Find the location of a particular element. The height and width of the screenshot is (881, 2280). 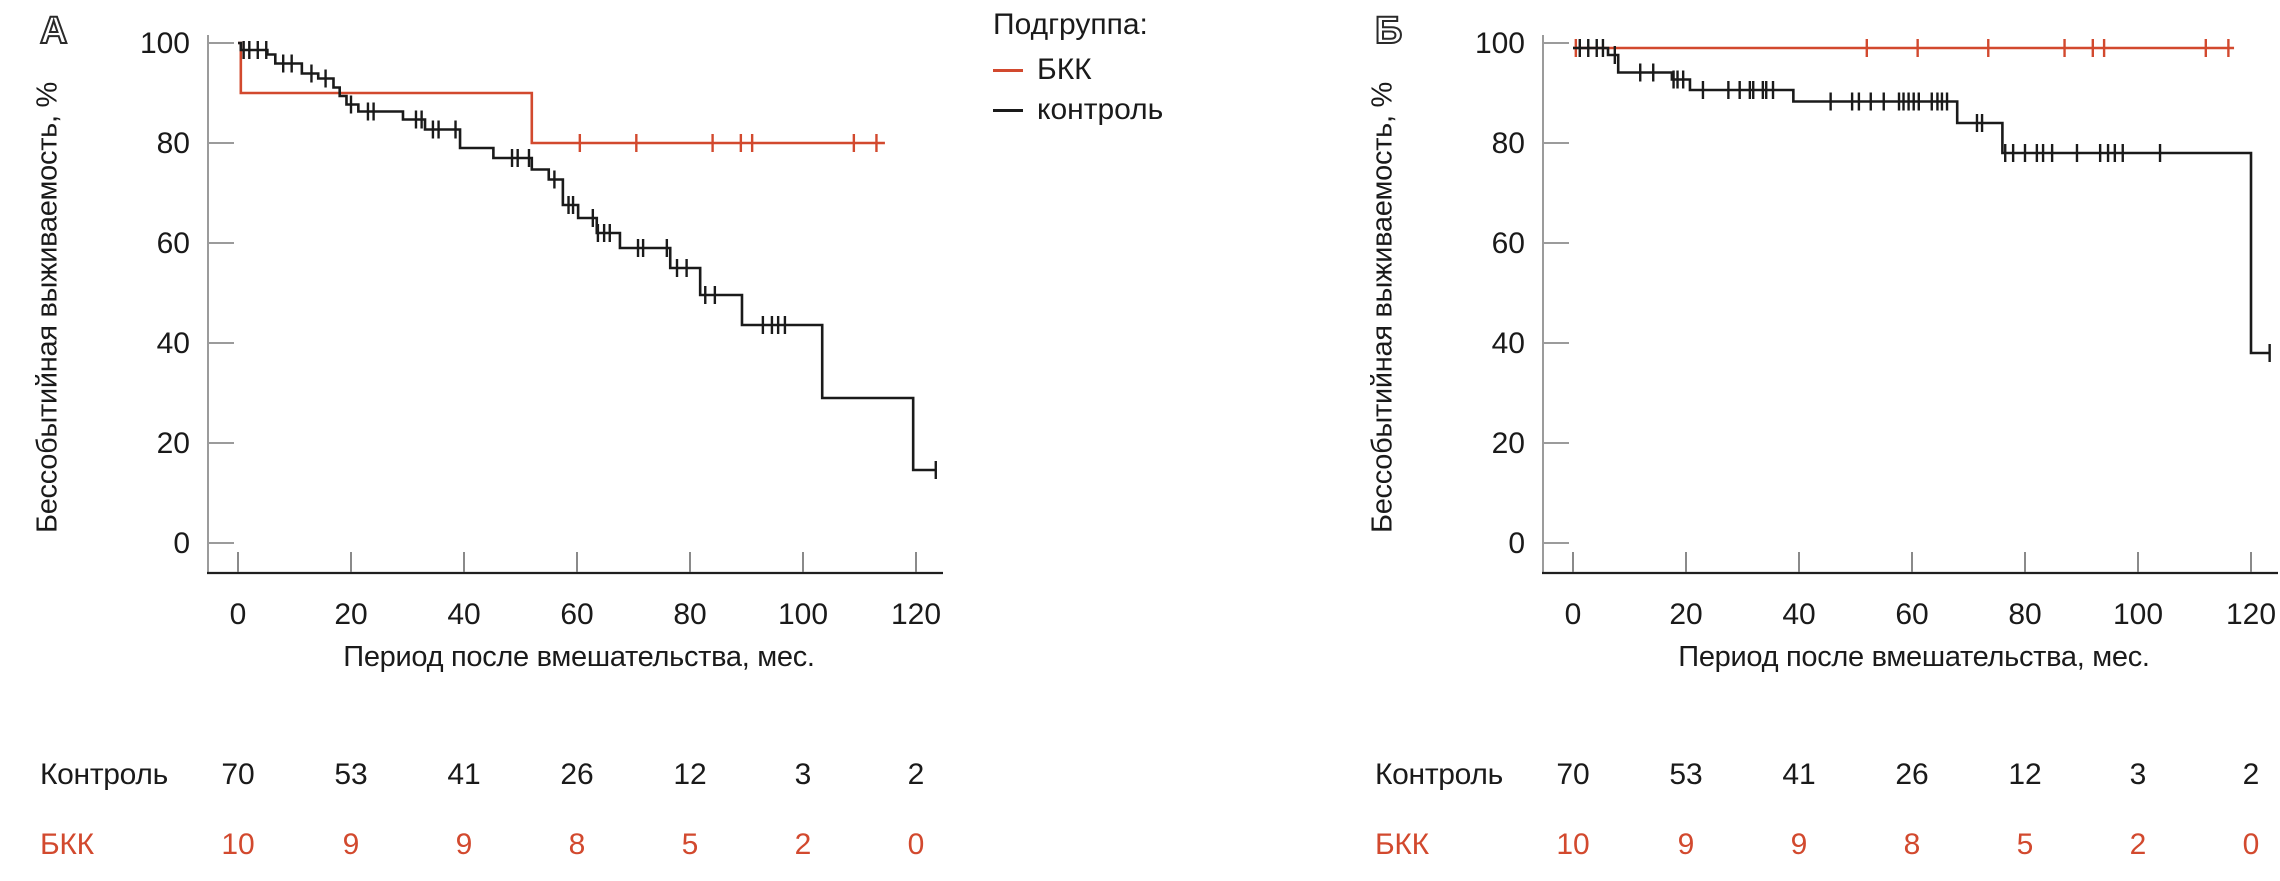

legend: Подгруппа: БКК контроль is located at coordinates (1078, 69).